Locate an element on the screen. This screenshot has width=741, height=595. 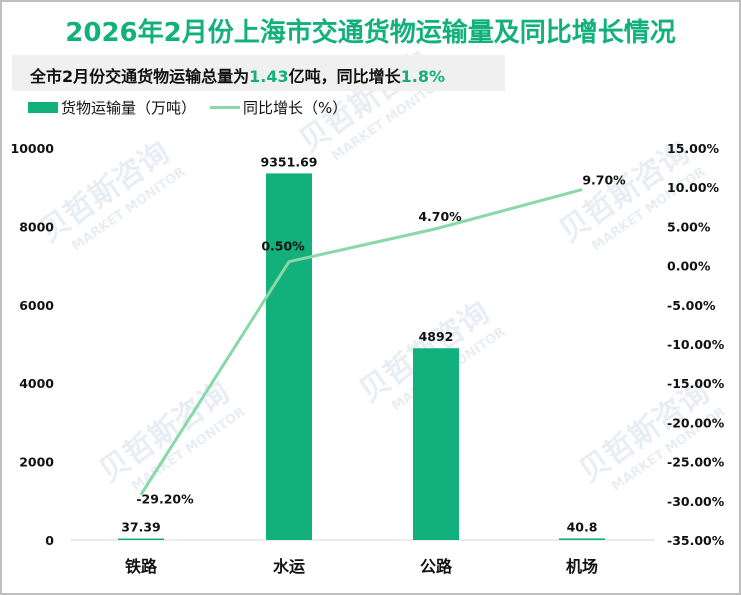
legend-line-label: 同比增长（%） is located at coordinates (295, 107).